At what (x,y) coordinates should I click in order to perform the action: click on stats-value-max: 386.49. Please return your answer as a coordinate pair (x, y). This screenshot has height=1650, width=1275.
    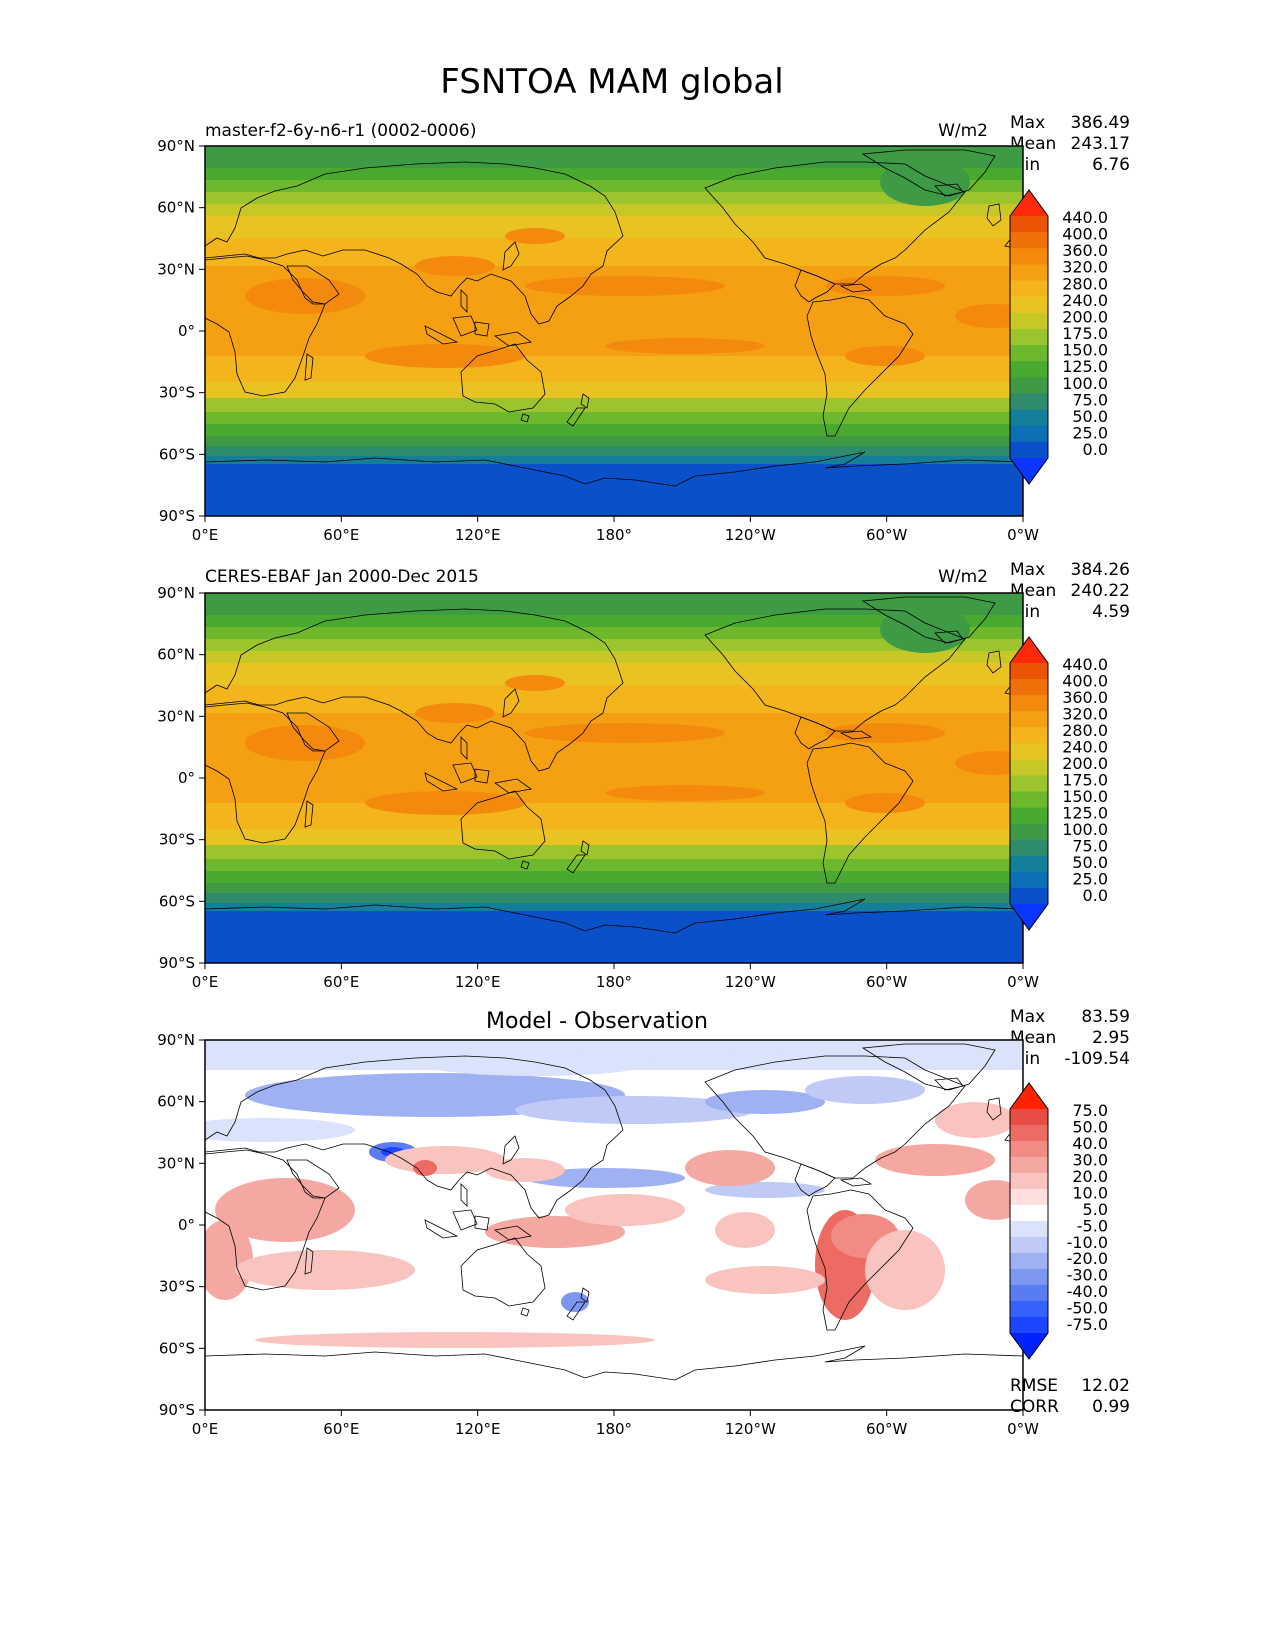
    Looking at the image, I should click on (1100, 123).